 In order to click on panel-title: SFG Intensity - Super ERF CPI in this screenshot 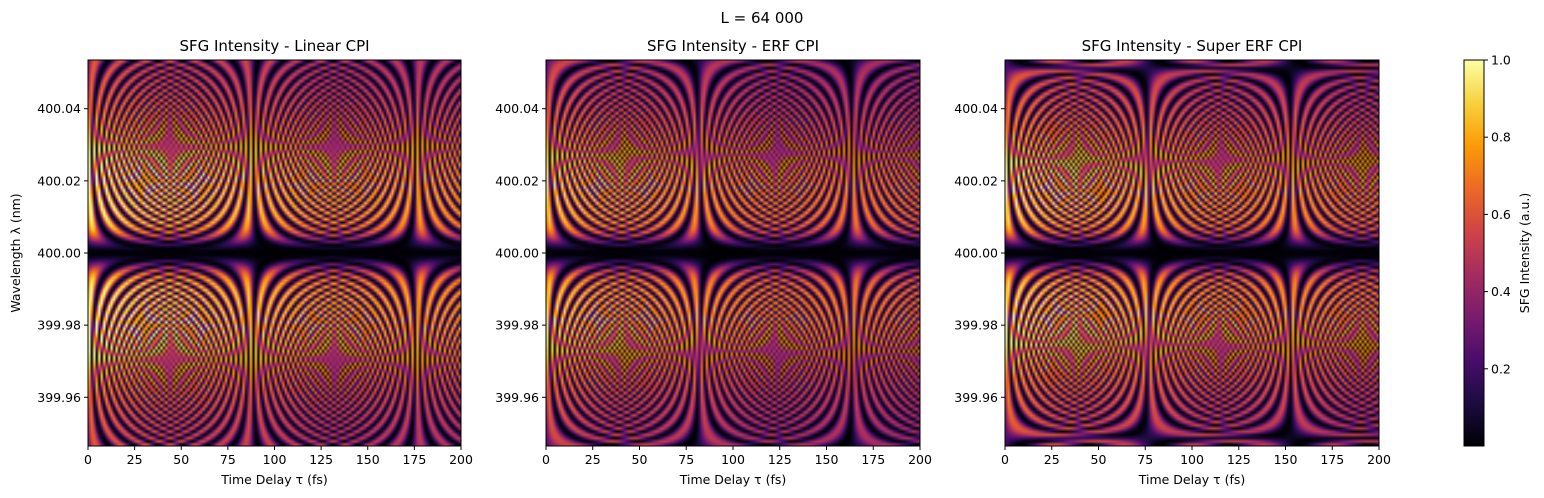, I will do `click(1192, 46)`.